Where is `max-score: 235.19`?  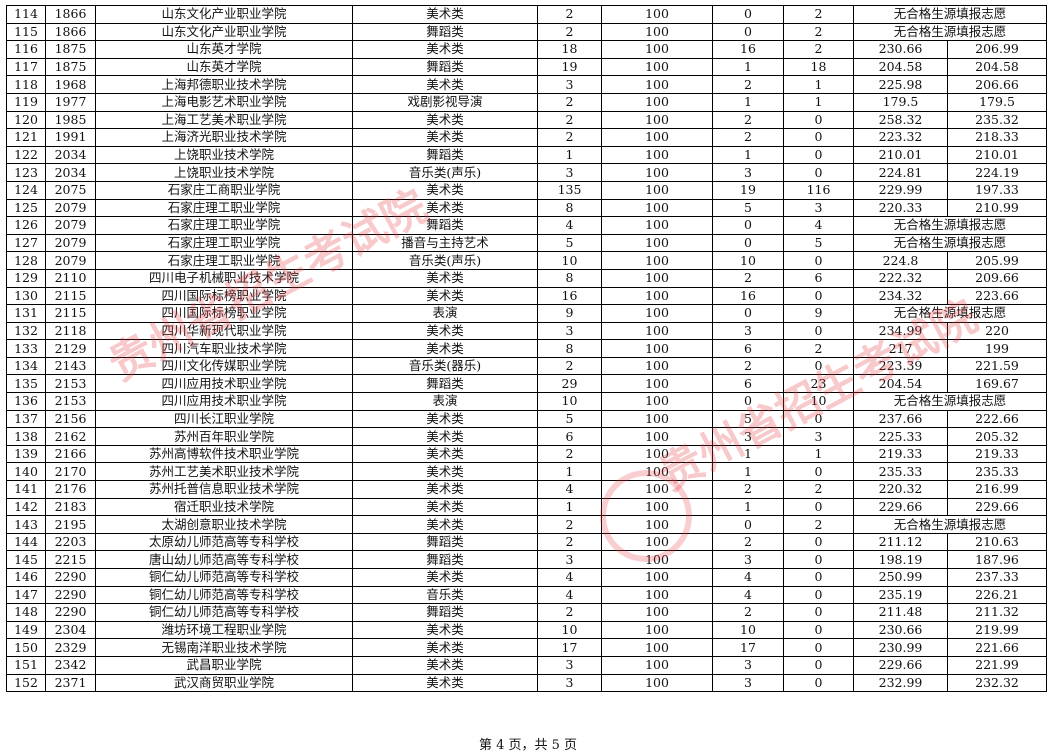 max-score: 235.19 is located at coordinates (900, 595).